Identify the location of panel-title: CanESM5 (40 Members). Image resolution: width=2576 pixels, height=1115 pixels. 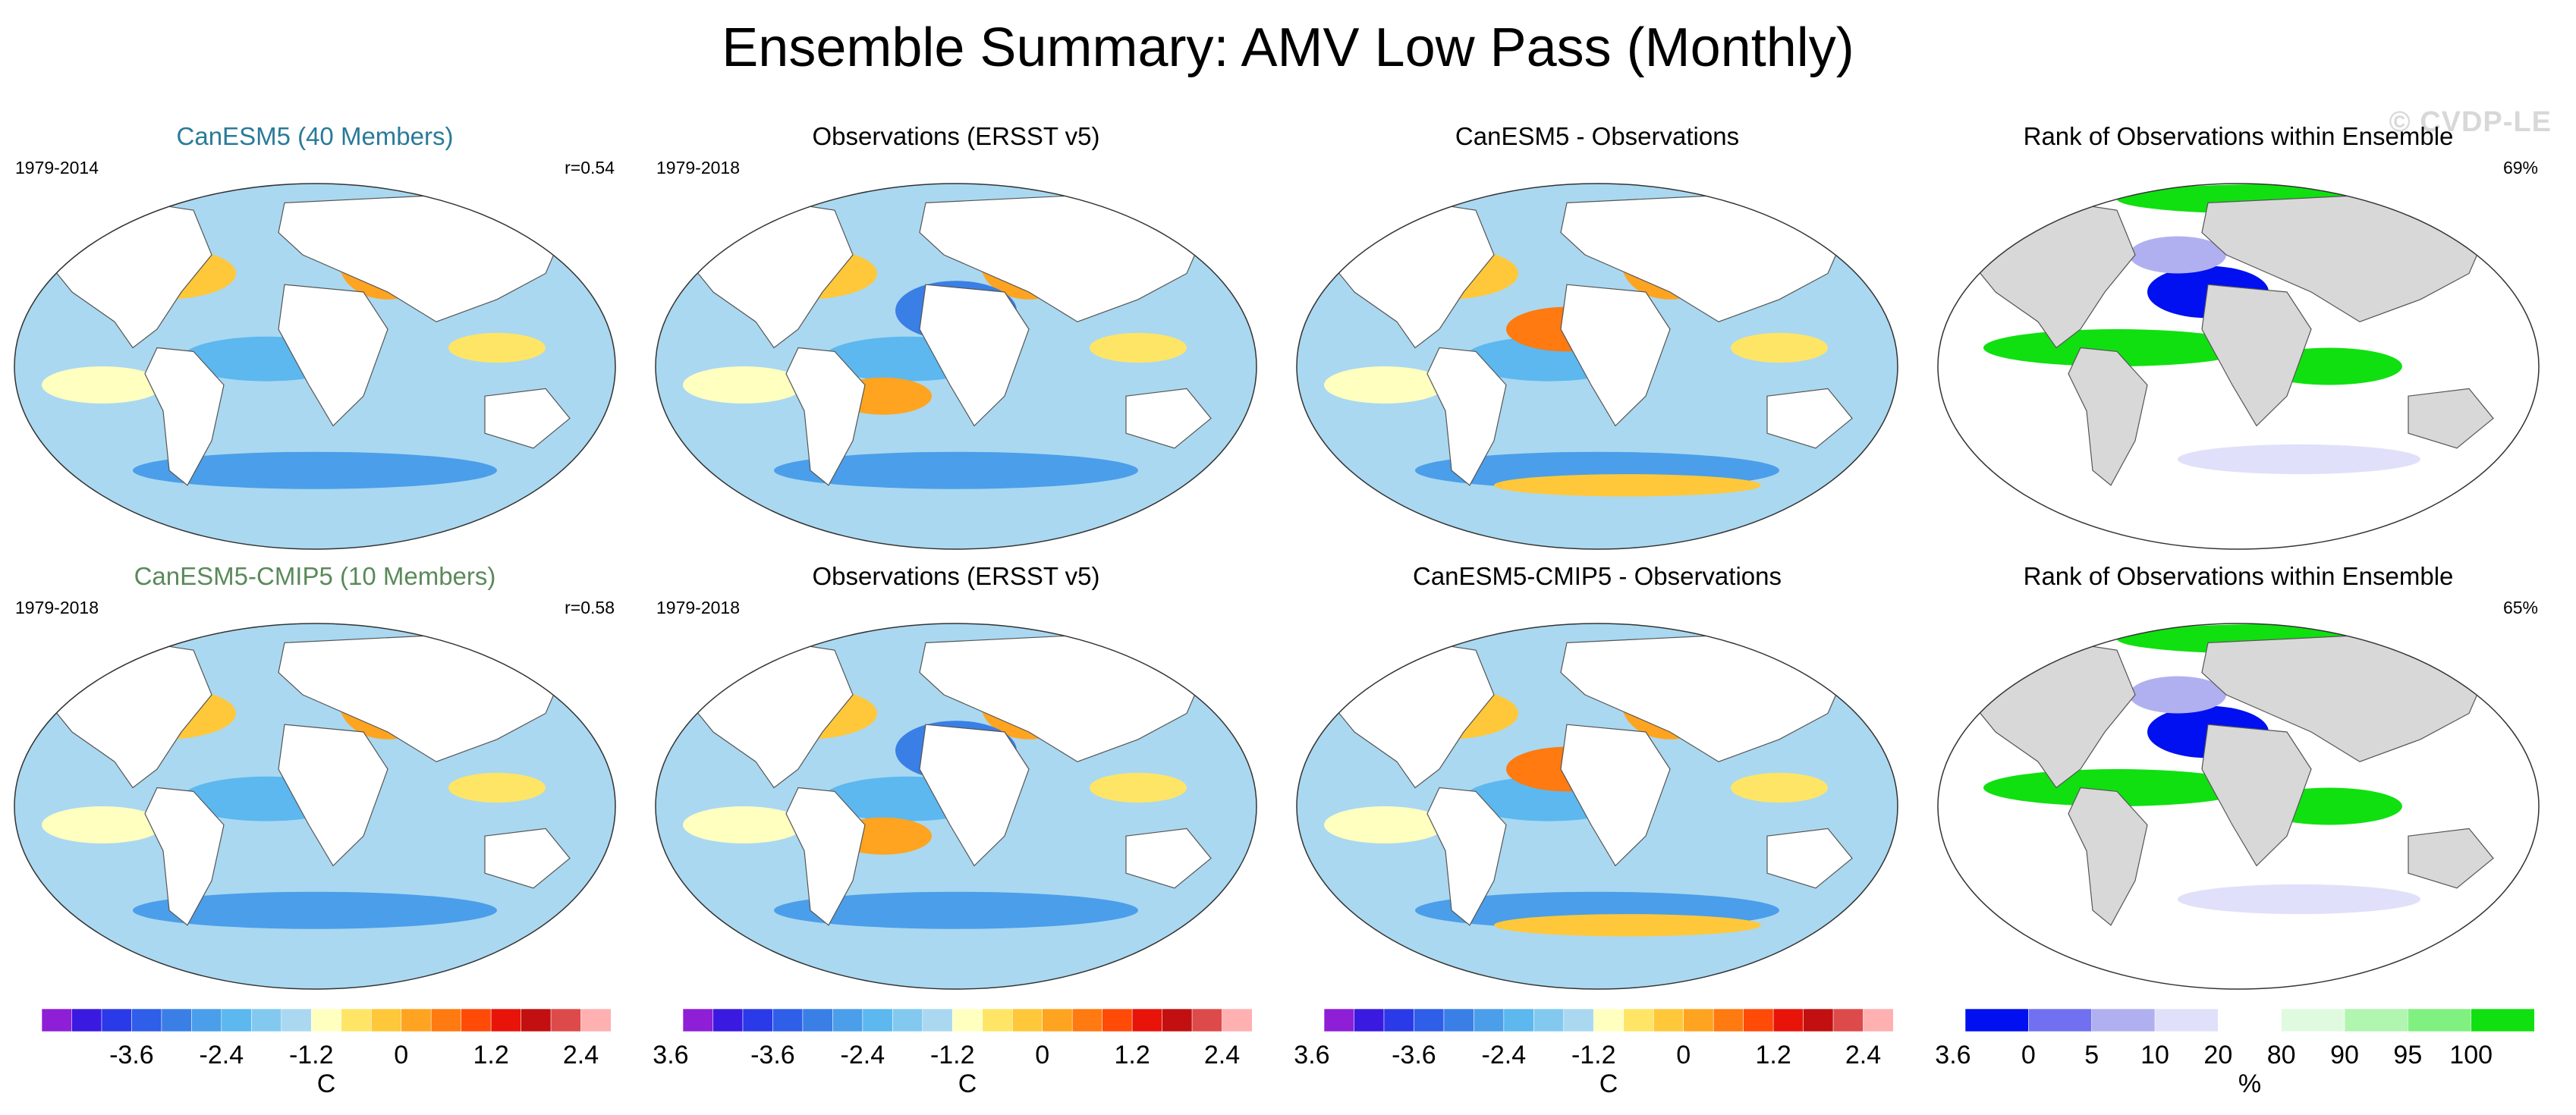
(315, 136).